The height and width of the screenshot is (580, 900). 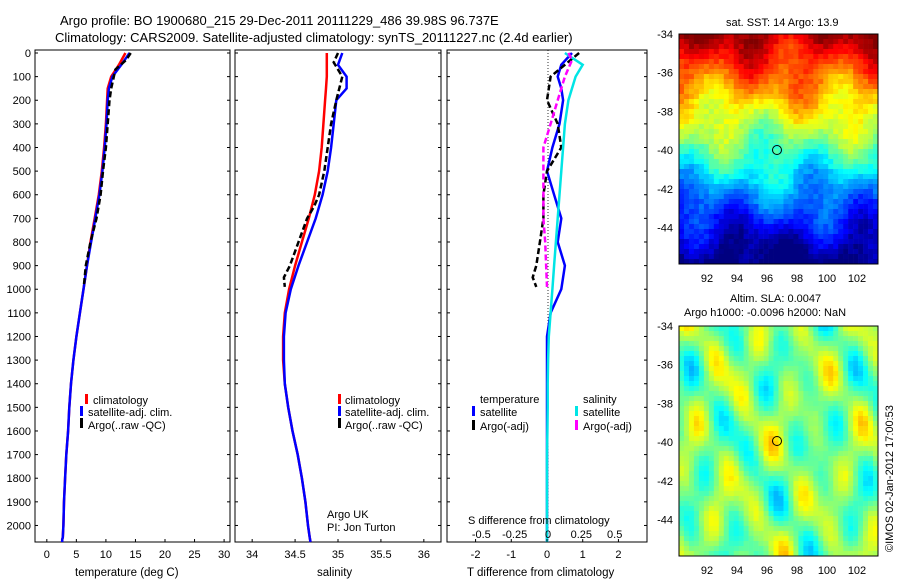 What do you see at coordinates (777, 150) in the screenshot?
I see `argo-location-marker` at bounding box center [777, 150].